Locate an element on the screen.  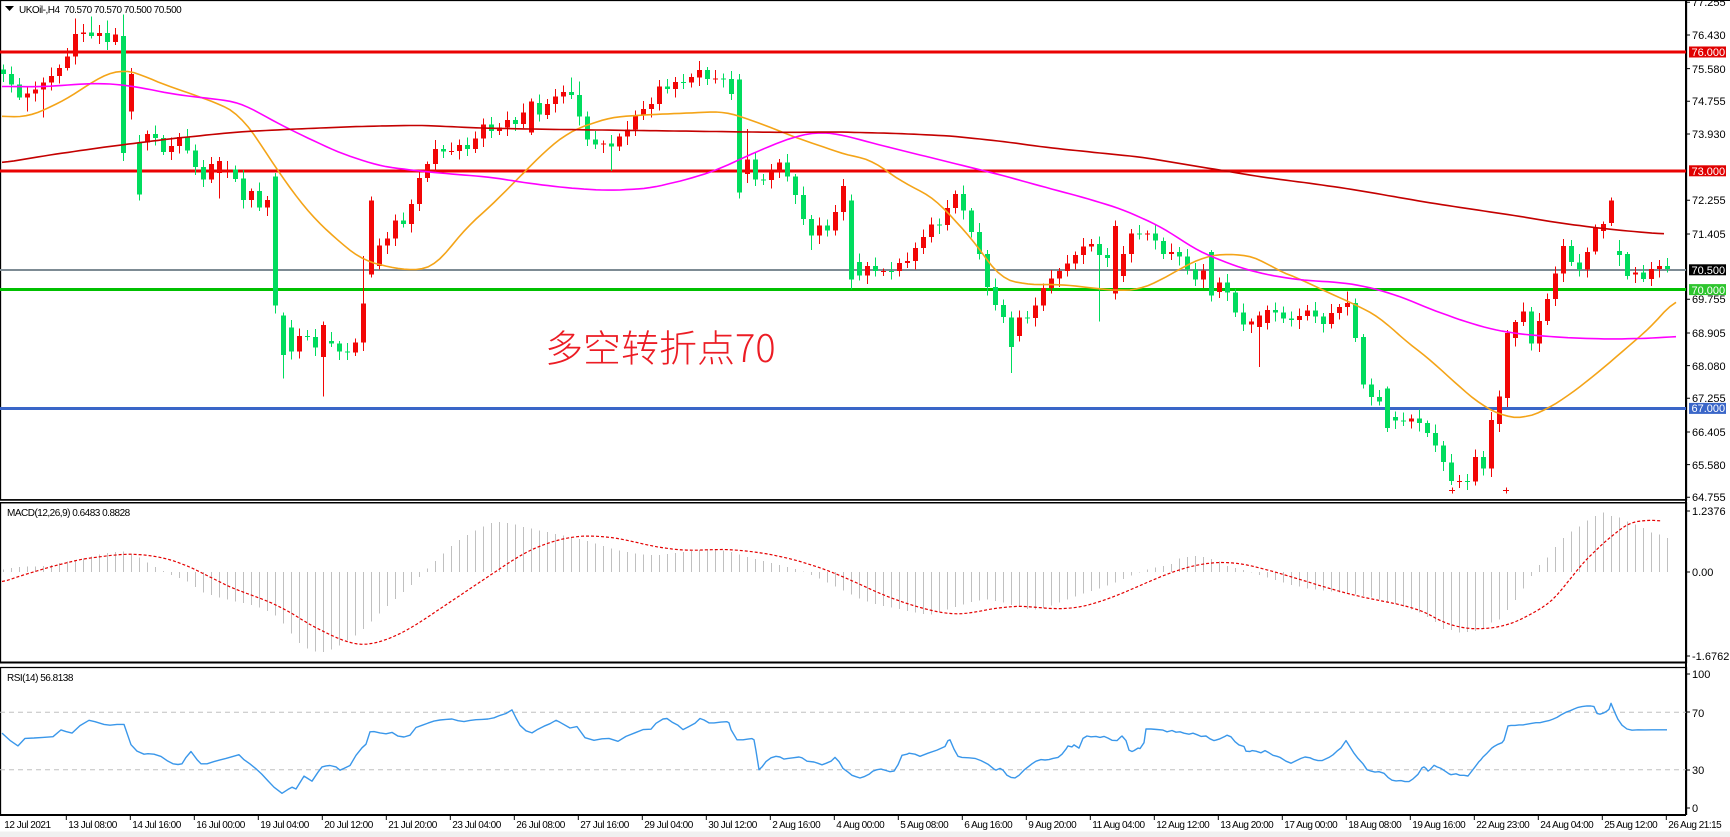
svg-text: 74.755 is located at coordinates (1709, 102).